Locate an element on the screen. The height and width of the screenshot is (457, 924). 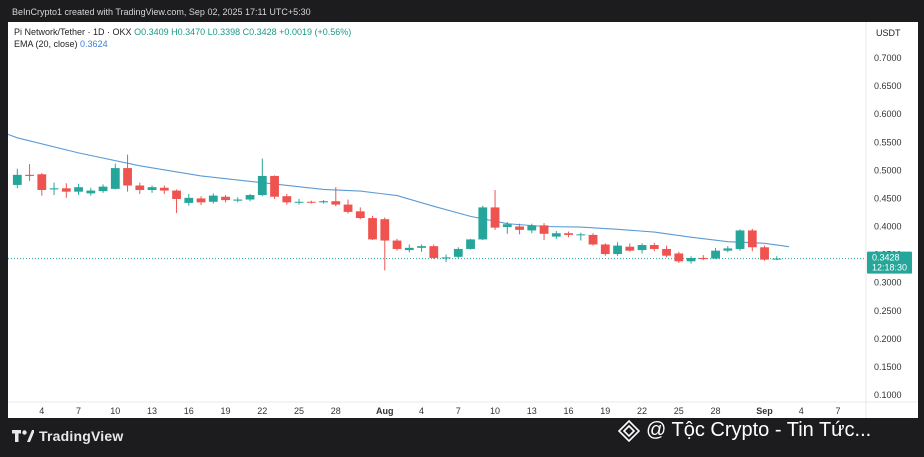
price-tick-label: 0.6500 is located at coordinates (888, 86).